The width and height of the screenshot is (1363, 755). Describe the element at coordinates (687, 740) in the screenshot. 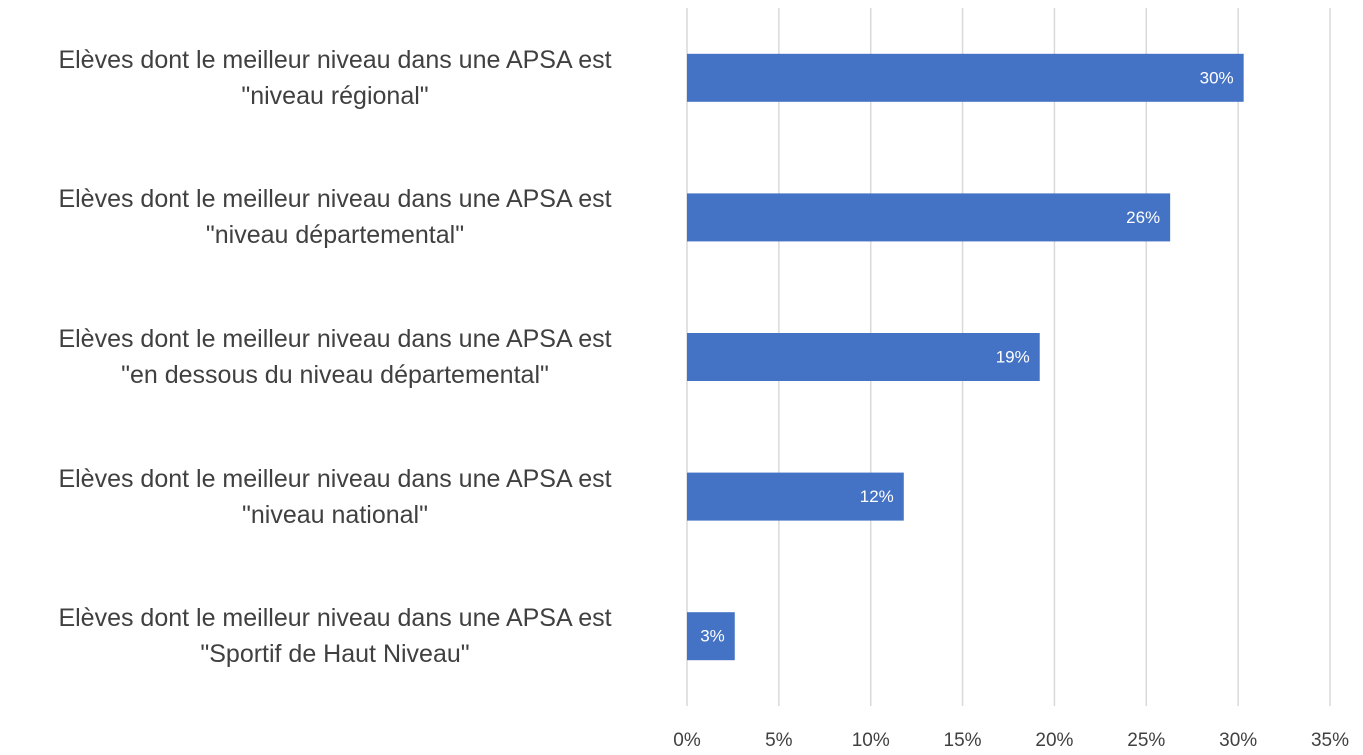

I see `x-tick-label: 0%` at that location.